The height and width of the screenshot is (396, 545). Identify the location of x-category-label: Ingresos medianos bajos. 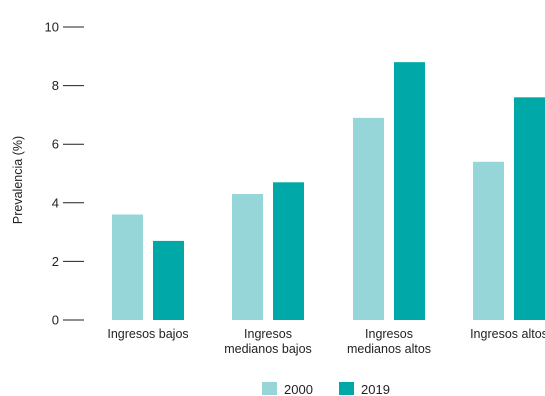
(268, 341).